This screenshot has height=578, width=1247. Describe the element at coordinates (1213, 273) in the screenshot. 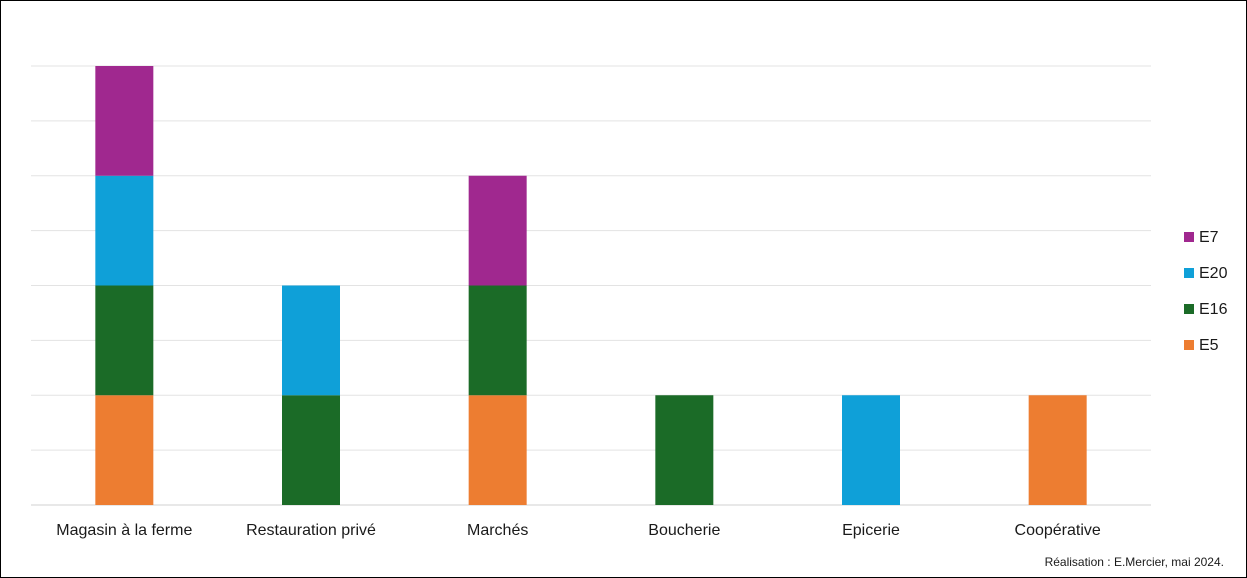

I see `legend-label-e20: E20` at that location.